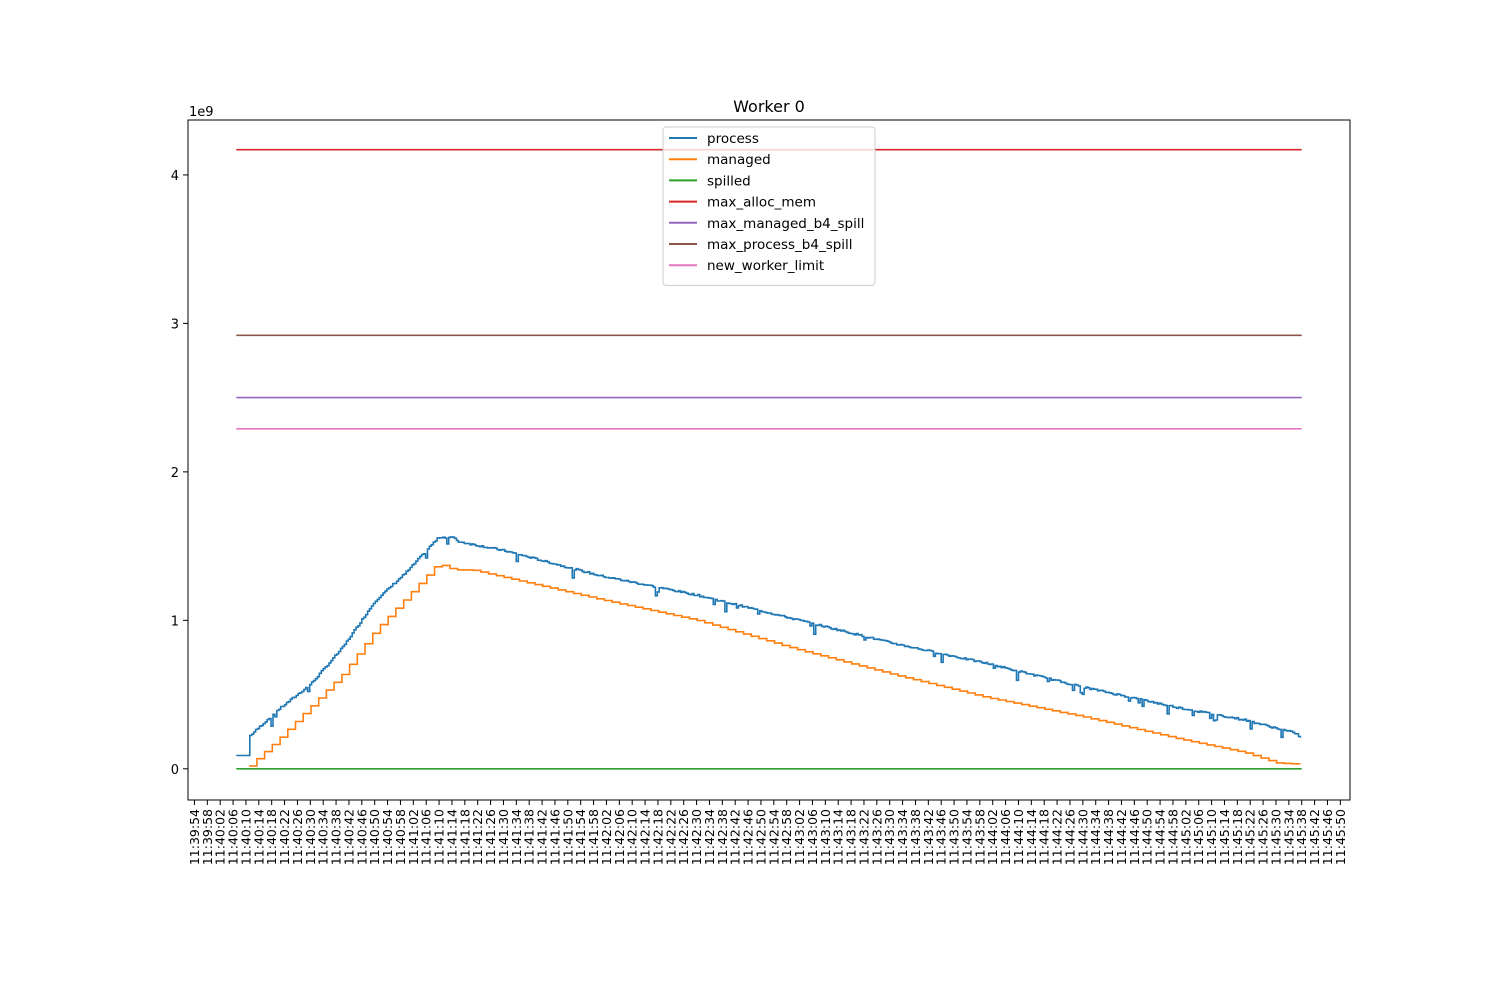 The height and width of the screenshot is (1000, 1500). I want to click on x-tick-label: 11:44:10, so click(1018, 837).